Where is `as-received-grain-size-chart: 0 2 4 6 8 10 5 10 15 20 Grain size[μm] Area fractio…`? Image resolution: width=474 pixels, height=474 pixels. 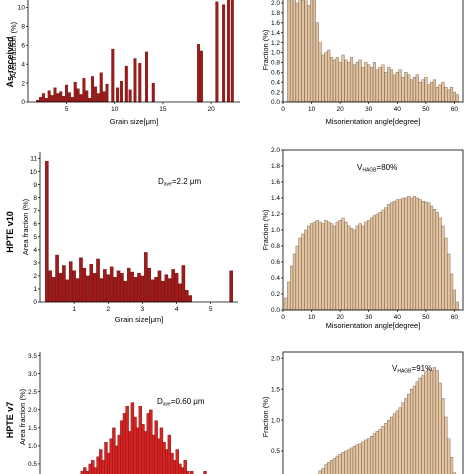 as-received-grain-size-chart: 0 2 4 6 8 10 5 10 15 20 Grain size[μm] Area fractio… is located at coordinates (124, 63).